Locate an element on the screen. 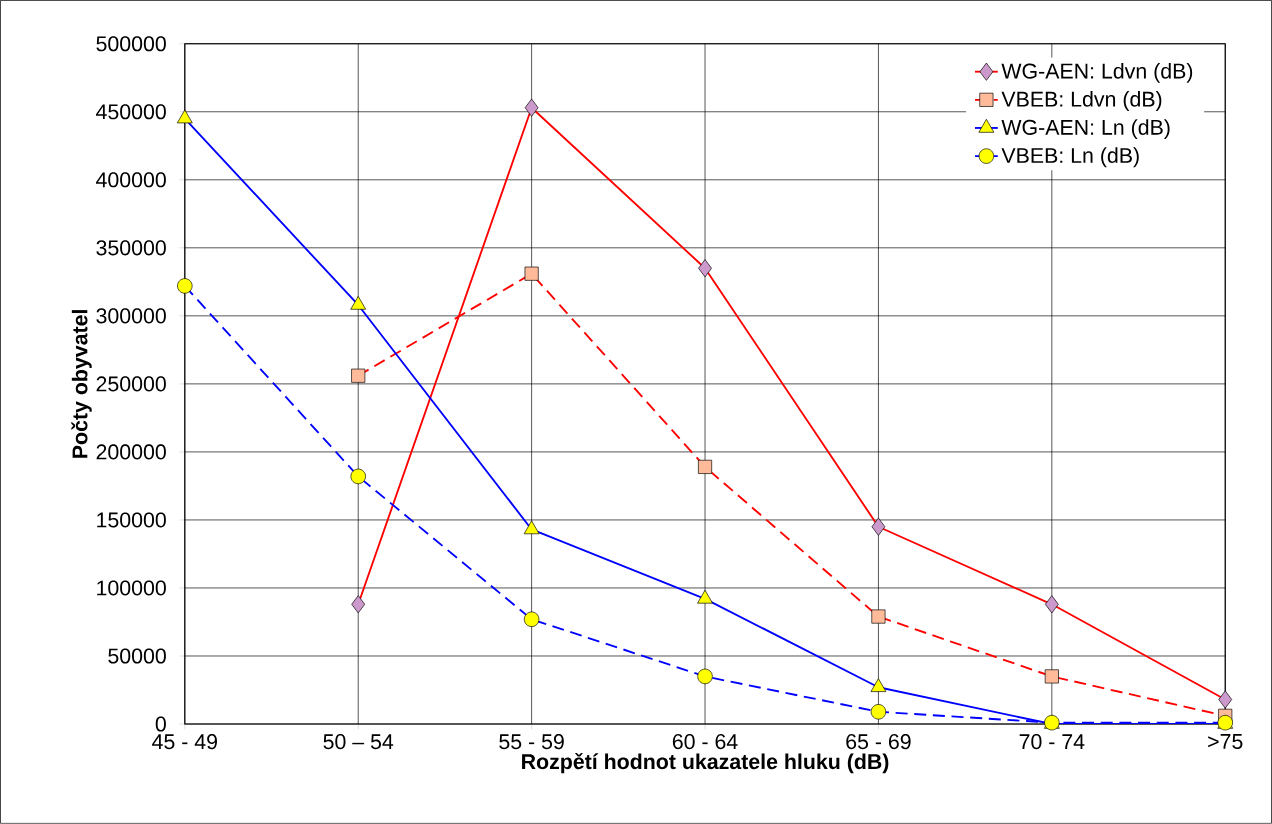  y-tick-label: 450000 is located at coordinates (131, 112).